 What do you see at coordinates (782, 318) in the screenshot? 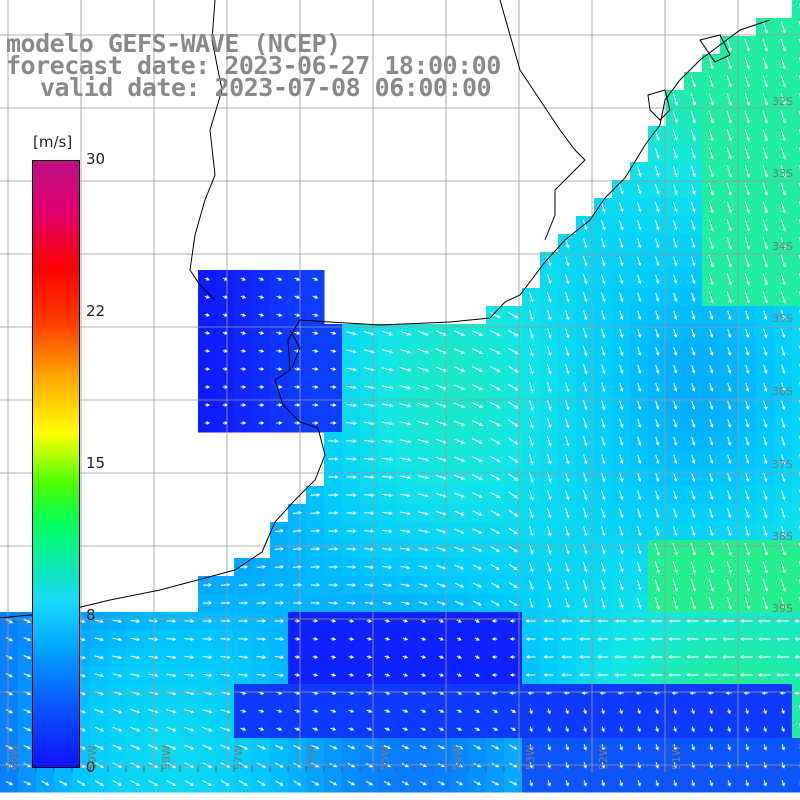
I see `lat-label-35s: 35S` at bounding box center [782, 318].